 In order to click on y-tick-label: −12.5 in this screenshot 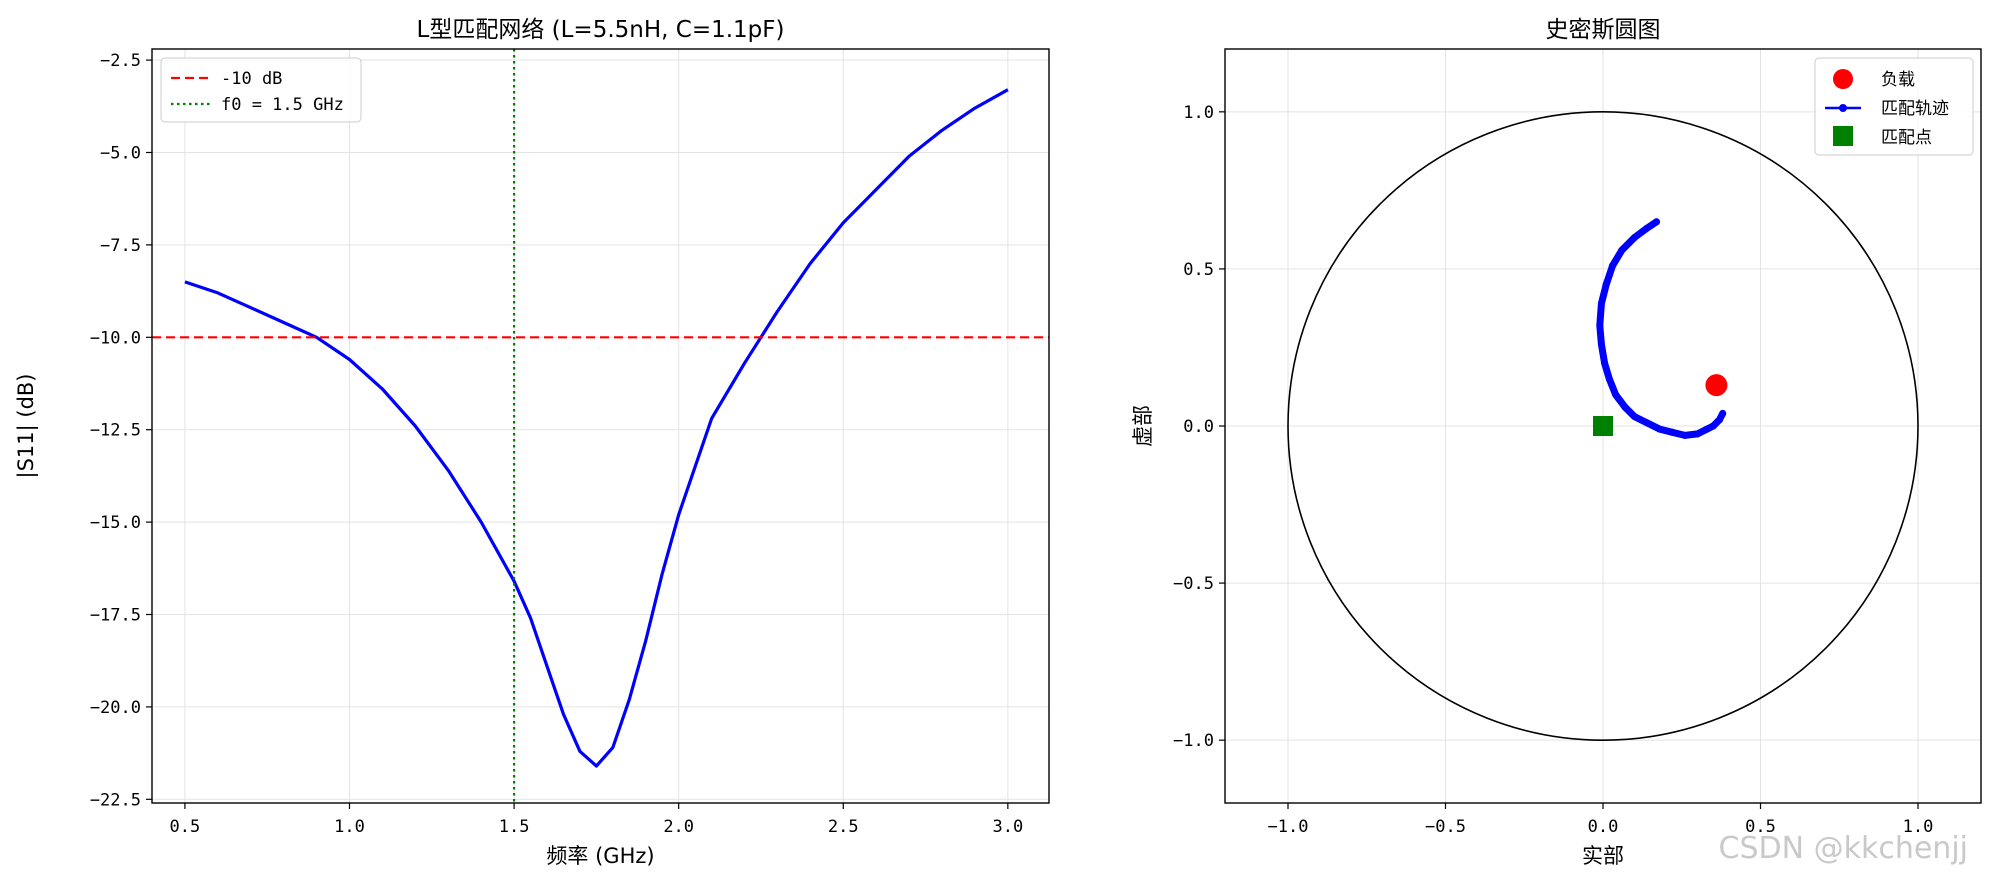, I will do `click(115, 431)`.